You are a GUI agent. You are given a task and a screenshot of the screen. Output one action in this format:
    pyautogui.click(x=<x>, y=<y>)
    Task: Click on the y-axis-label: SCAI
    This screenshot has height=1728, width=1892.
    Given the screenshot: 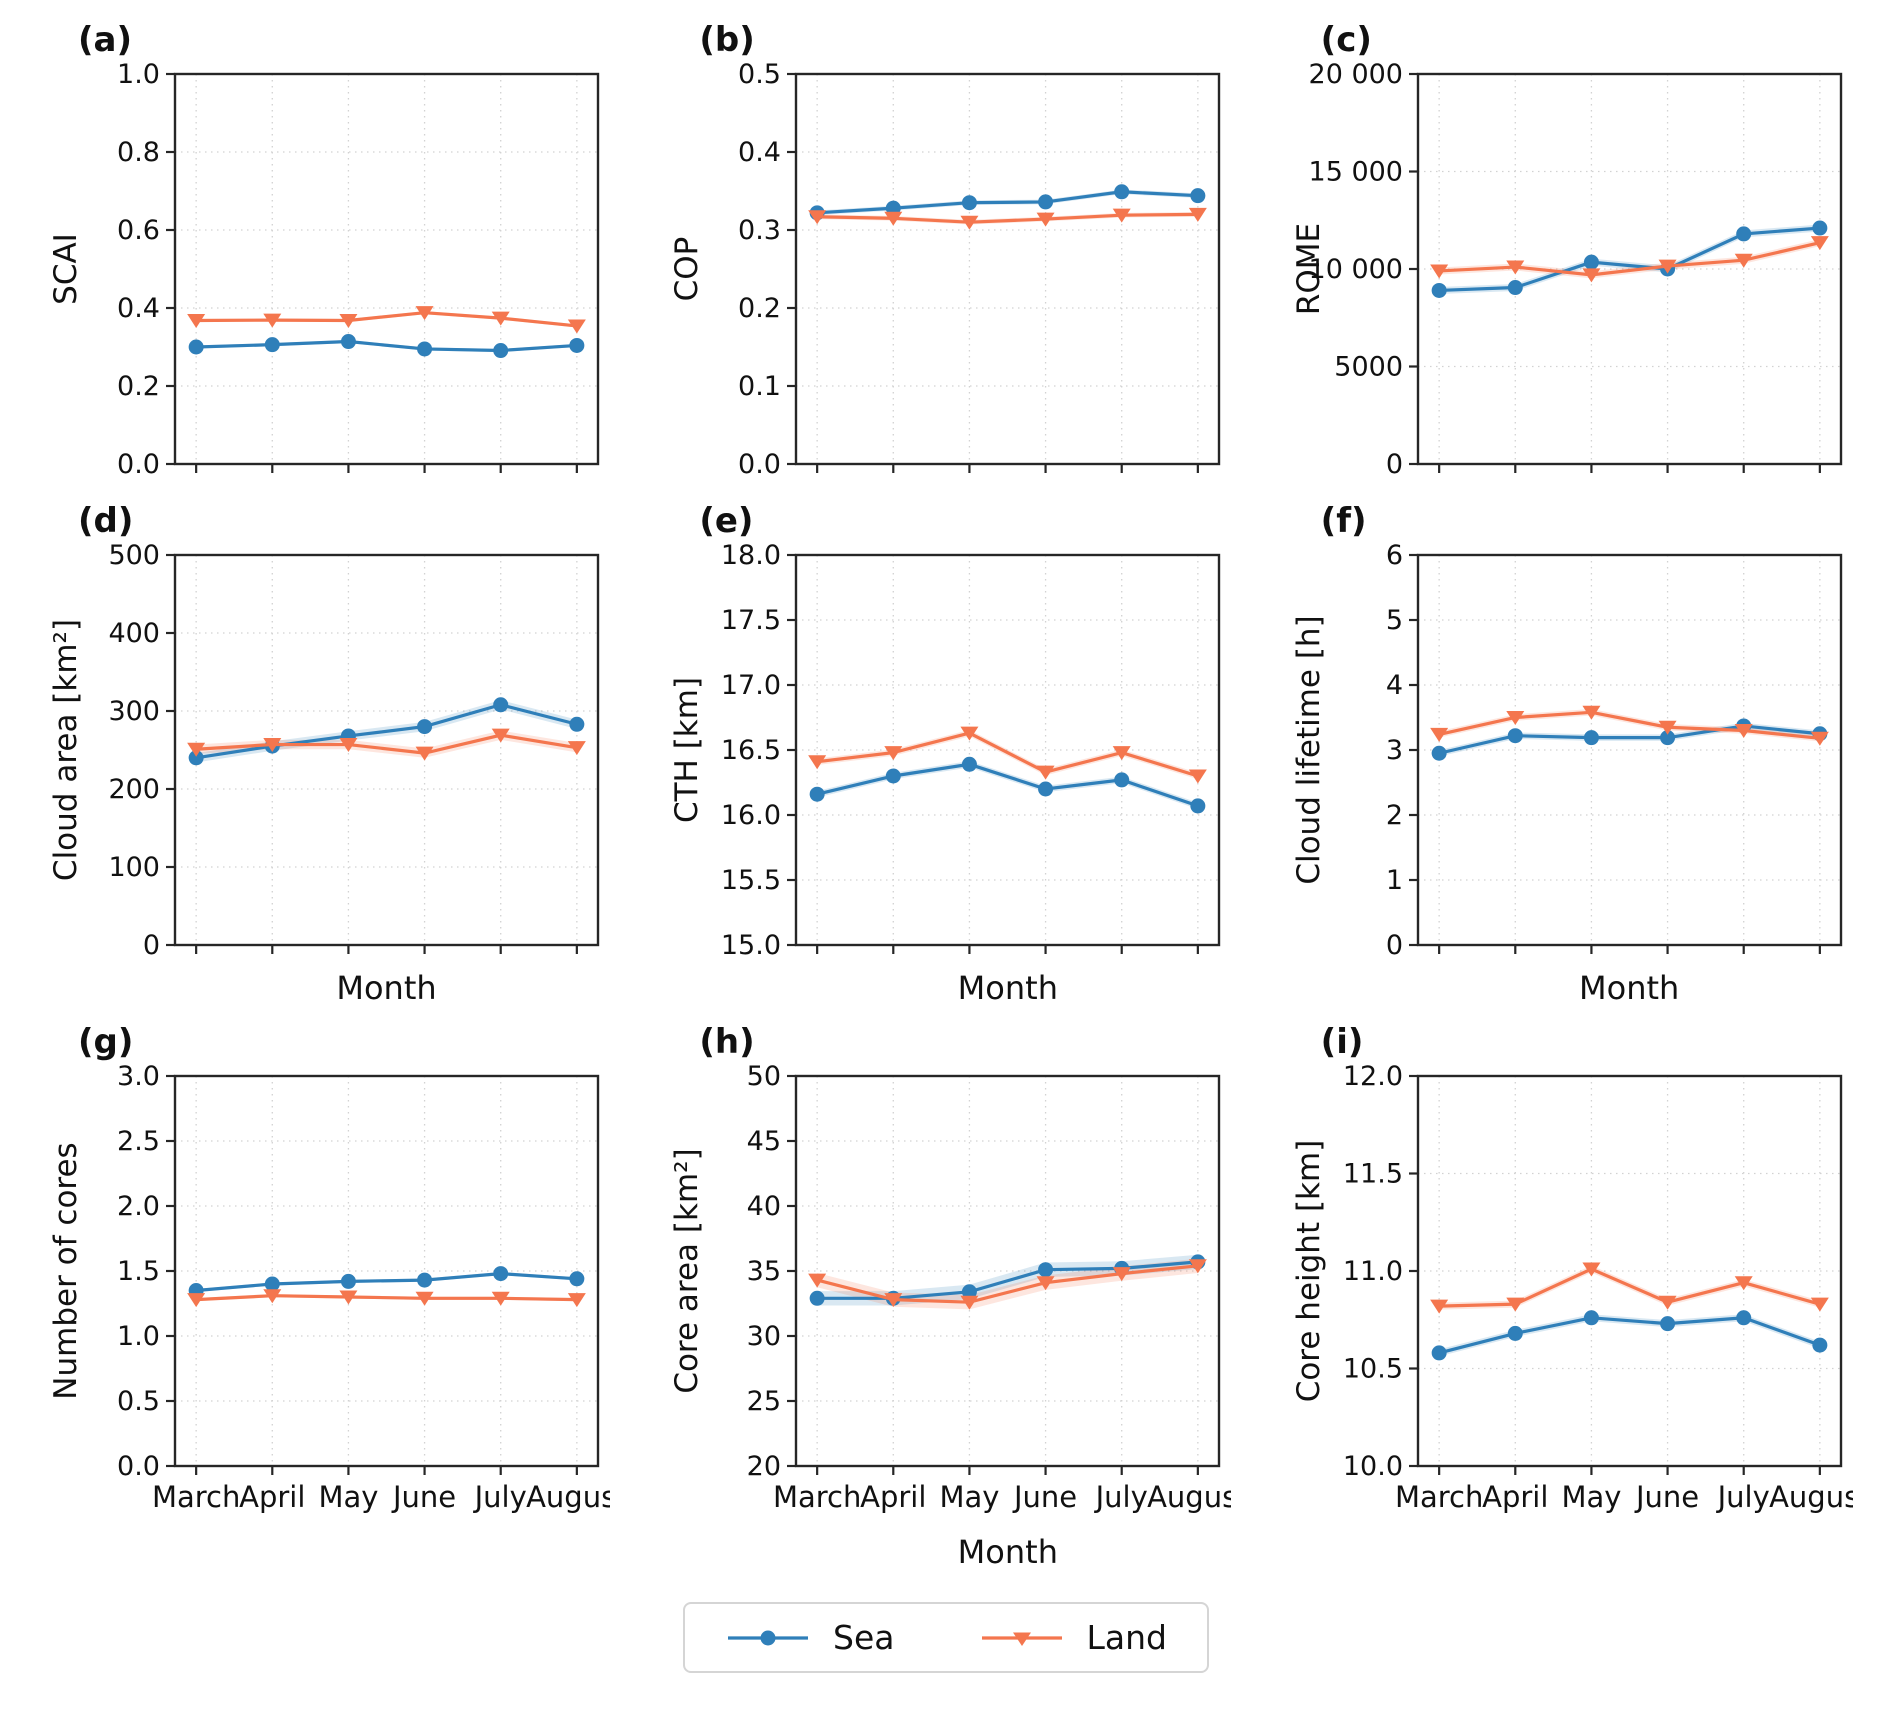 What is the action you would take?
    pyautogui.click(x=66, y=269)
    